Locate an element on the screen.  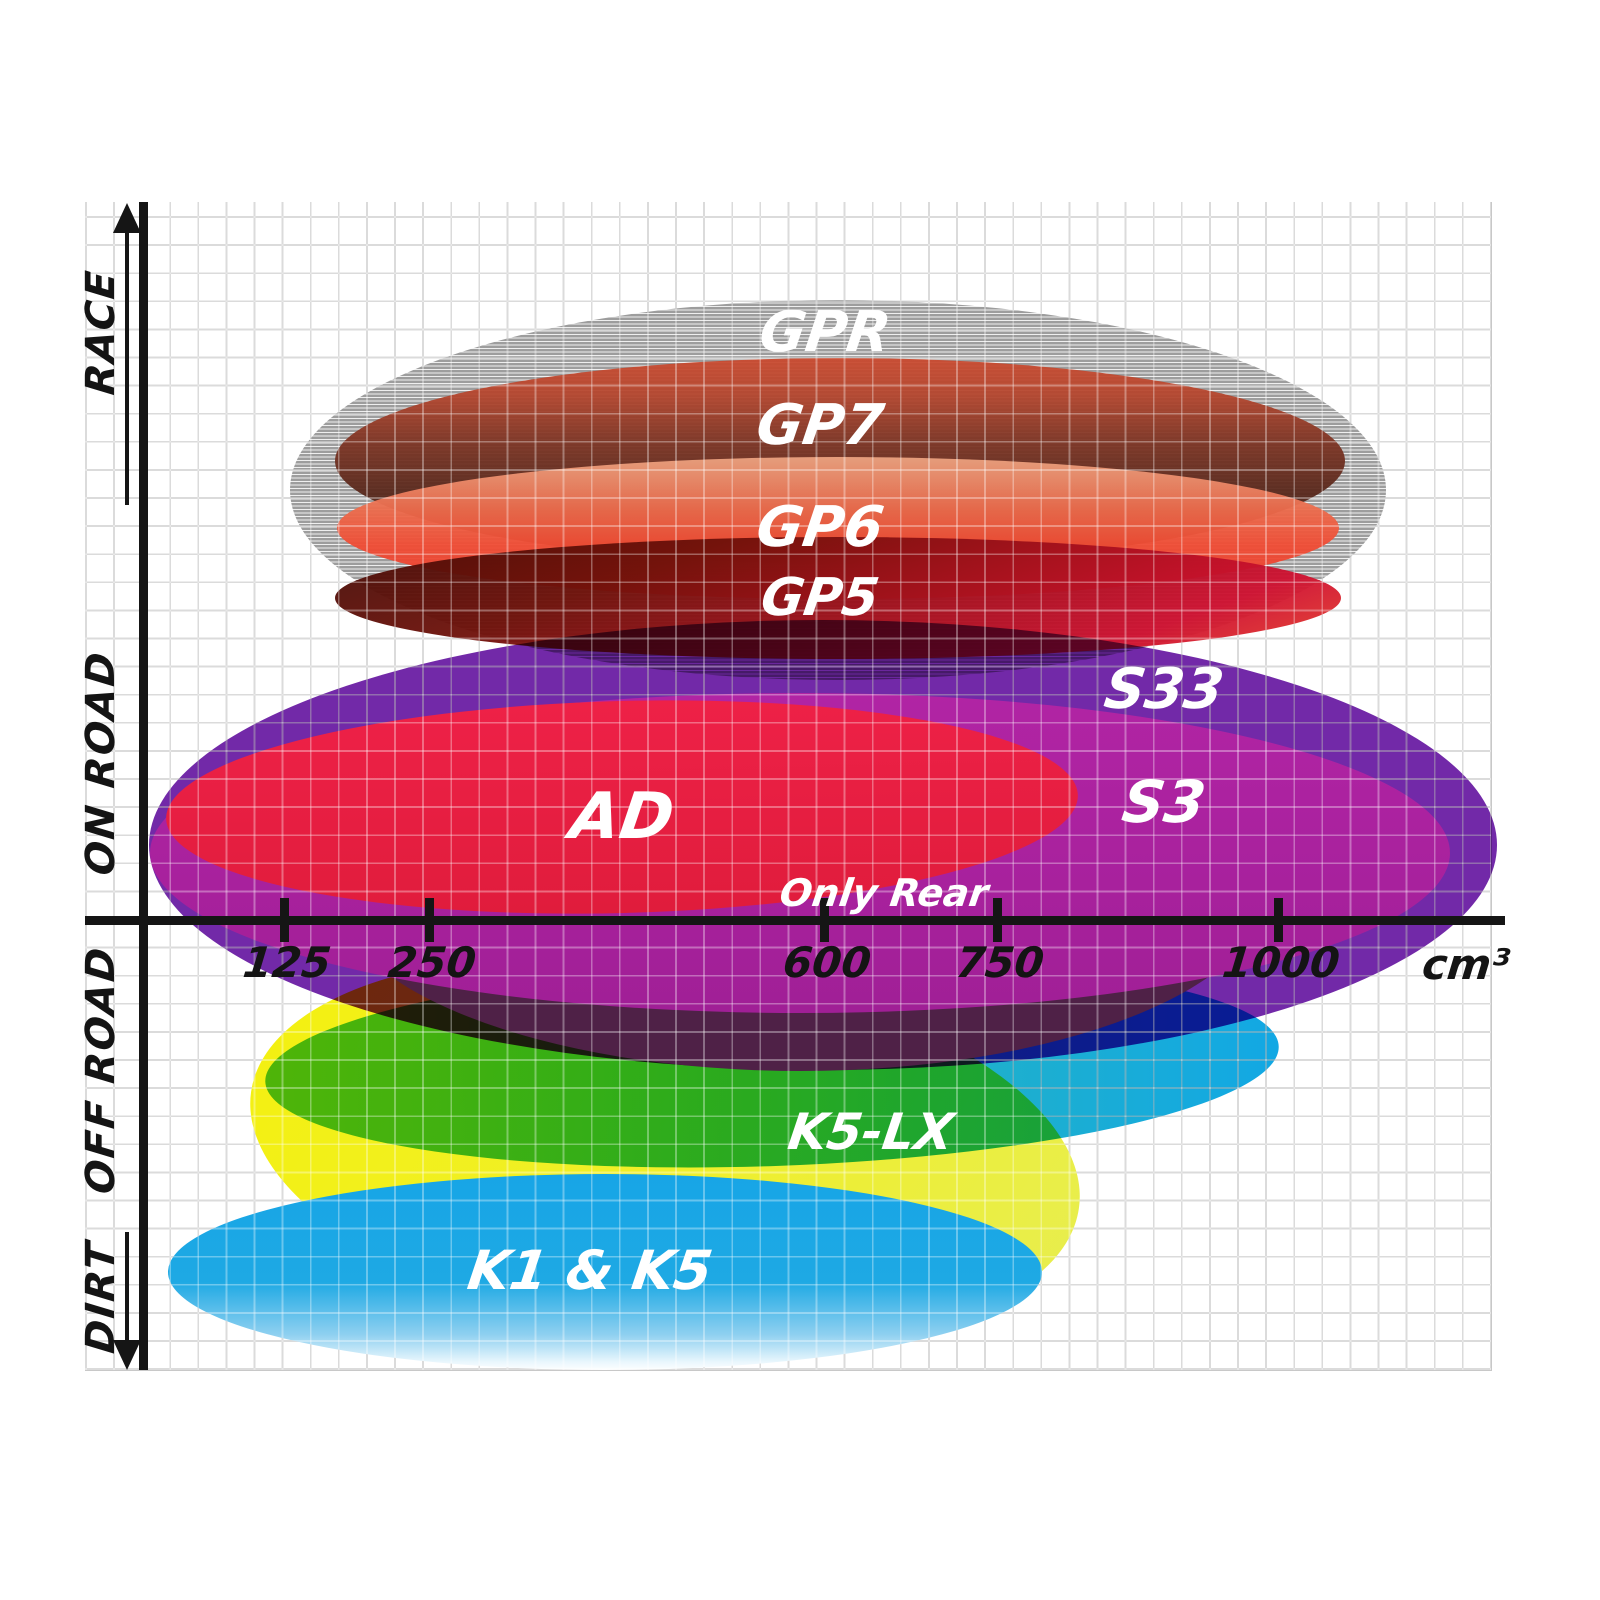
label-gpr: GPR is located at coordinates (825, 332).